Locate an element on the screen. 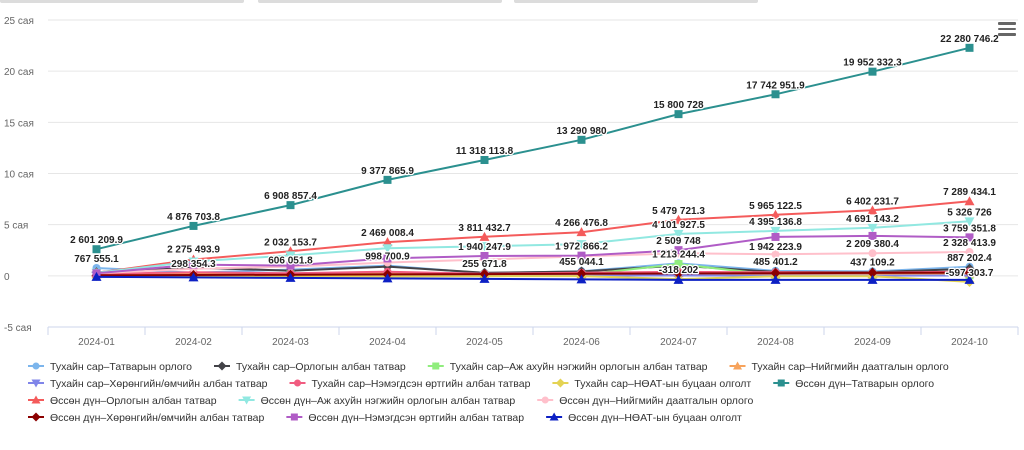 The height and width of the screenshot is (450, 1024). data-label: 22 280 746.2 is located at coordinates (969, 39).